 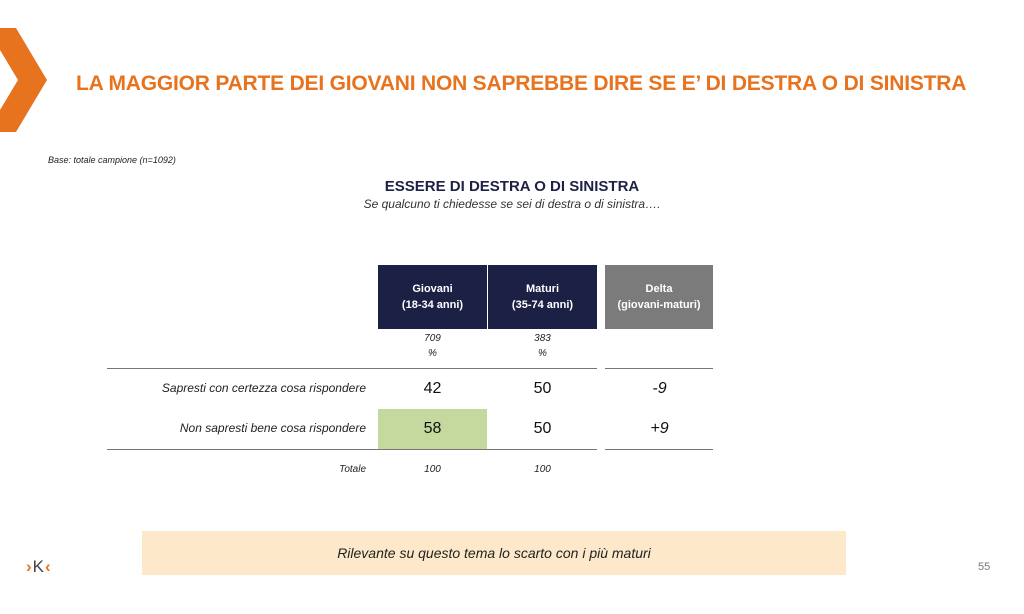 What do you see at coordinates (432, 388) in the screenshot?
I see `cell-giovani: 42` at bounding box center [432, 388].